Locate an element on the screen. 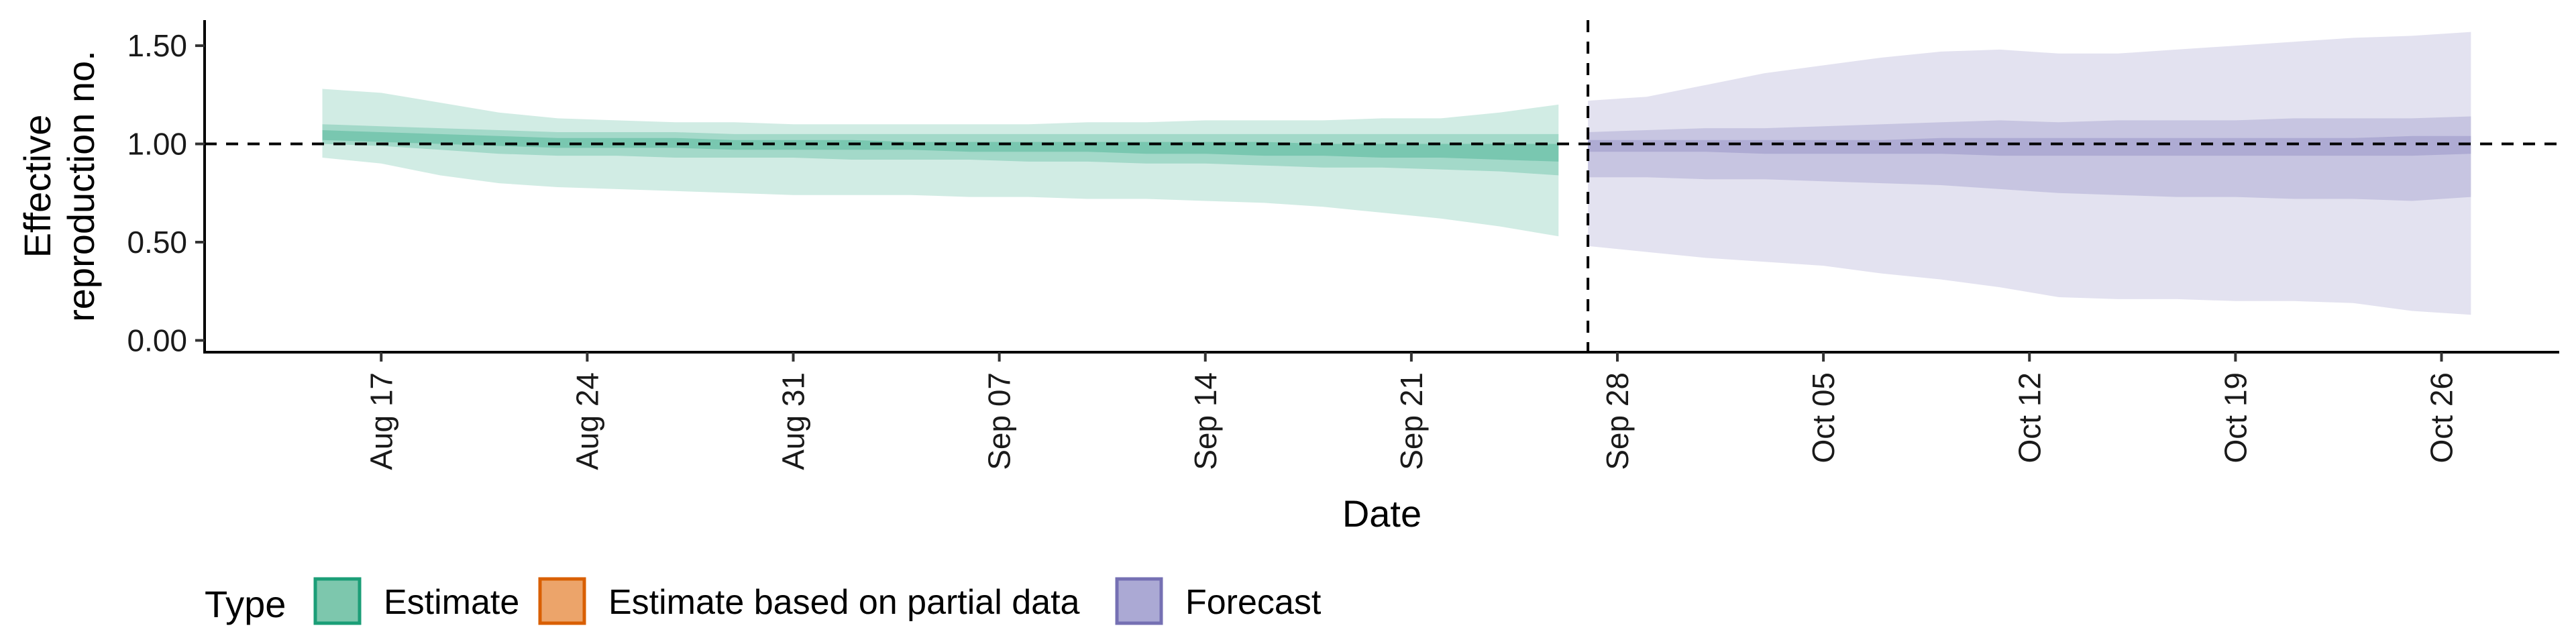 The image size is (2576, 644). x-tick-label: Aug 17 is located at coordinates (381, 421).